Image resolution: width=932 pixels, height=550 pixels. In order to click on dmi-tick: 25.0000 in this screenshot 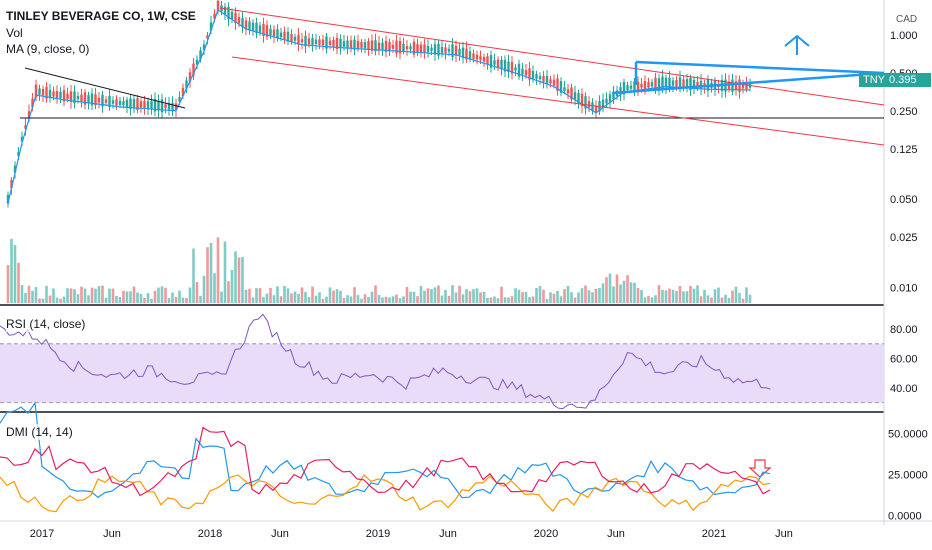, I will do `click(908, 476)`.